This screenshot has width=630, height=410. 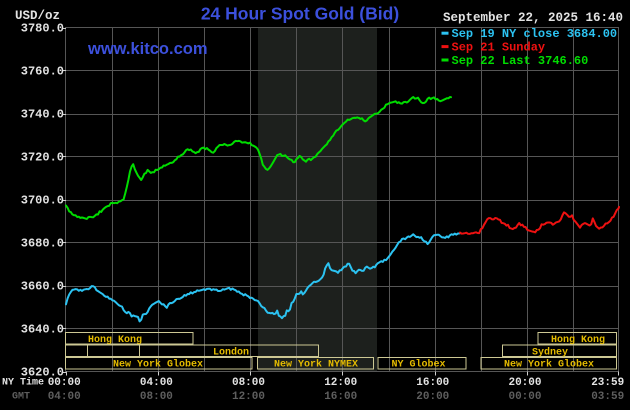 I want to click on svg-text: NY Globex, so click(x=418, y=365).